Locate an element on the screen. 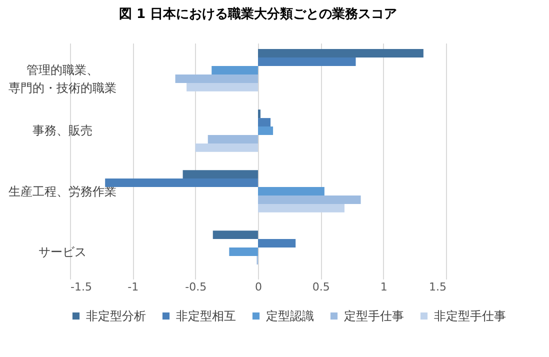 The image size is (549, 357). legend-label: 非定型手仕事 is located at coordinates (470, 316).